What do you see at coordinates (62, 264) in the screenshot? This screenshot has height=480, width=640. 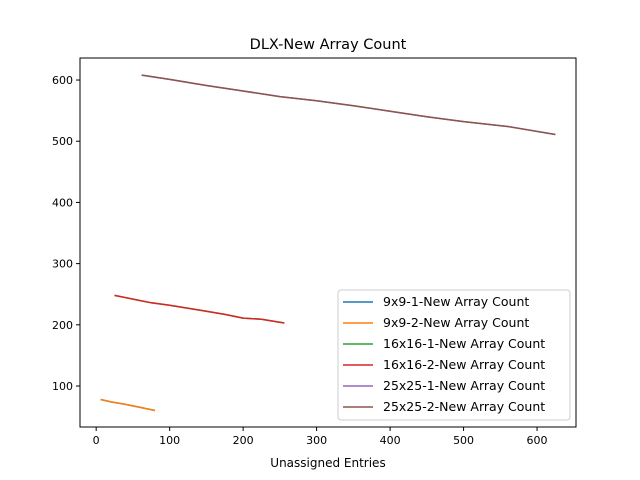 I see `y-tick-label: 300` at bounding box center [62, 264].